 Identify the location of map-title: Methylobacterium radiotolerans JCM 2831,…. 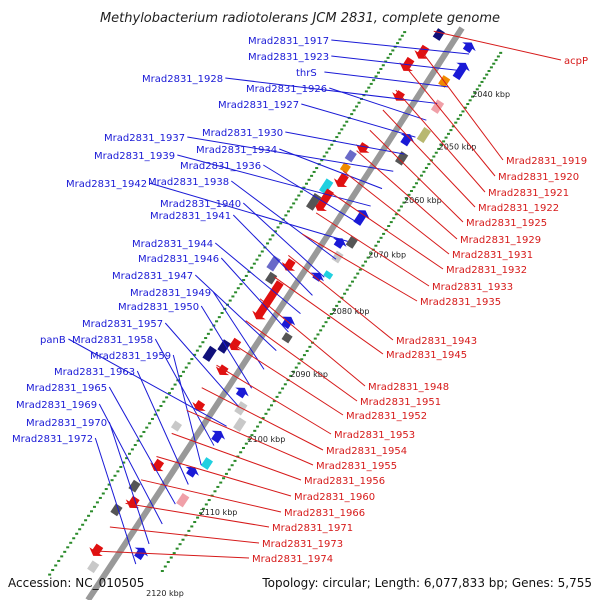
(300, 18).